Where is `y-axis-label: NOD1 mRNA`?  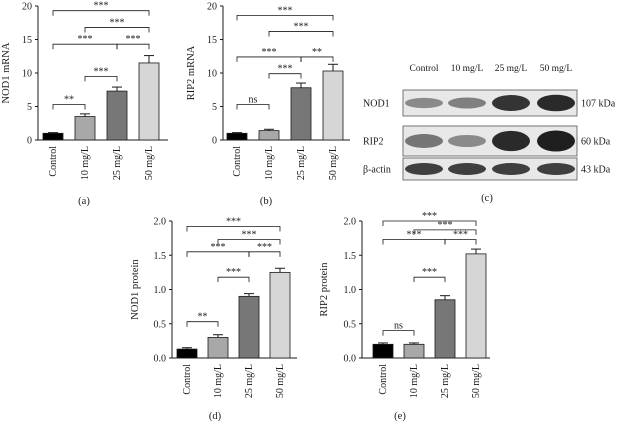 y-axis-label: NOD1 mRNA is located at coordinates (6, 72).